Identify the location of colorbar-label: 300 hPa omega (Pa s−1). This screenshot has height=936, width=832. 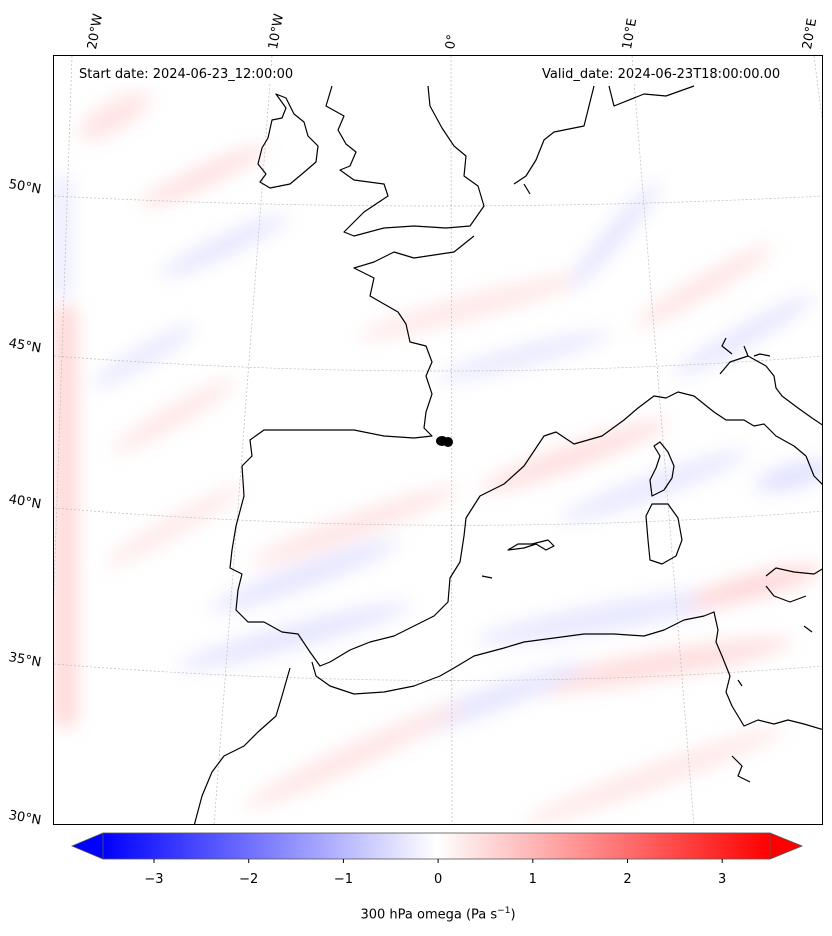
(416, 914).